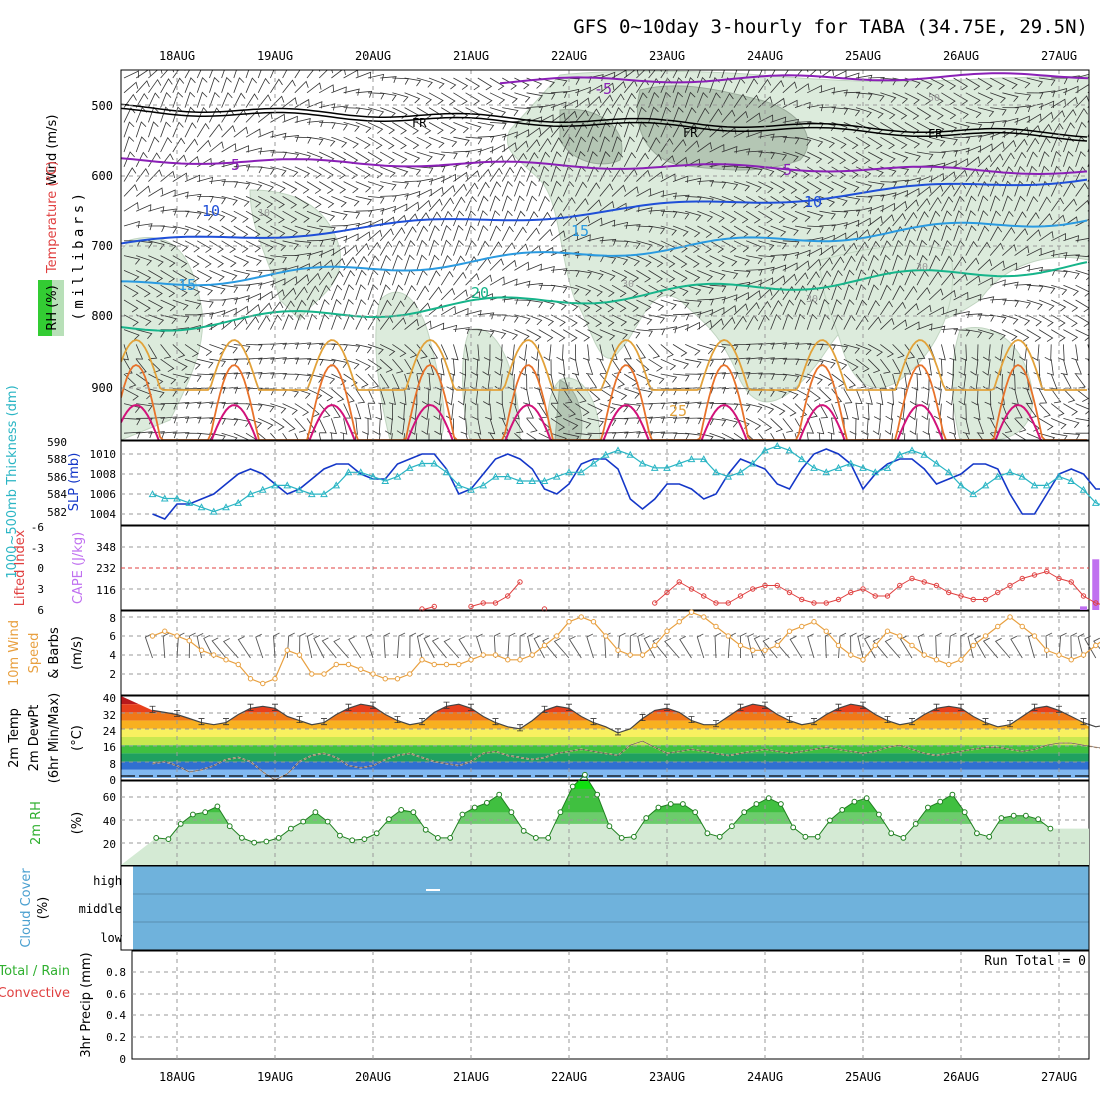  What do you see at coordinates (54, 738) in the screenshot?
I see `temp-label-3-wrap: (6hr Min/Max)` at bounding box center [54, 738].